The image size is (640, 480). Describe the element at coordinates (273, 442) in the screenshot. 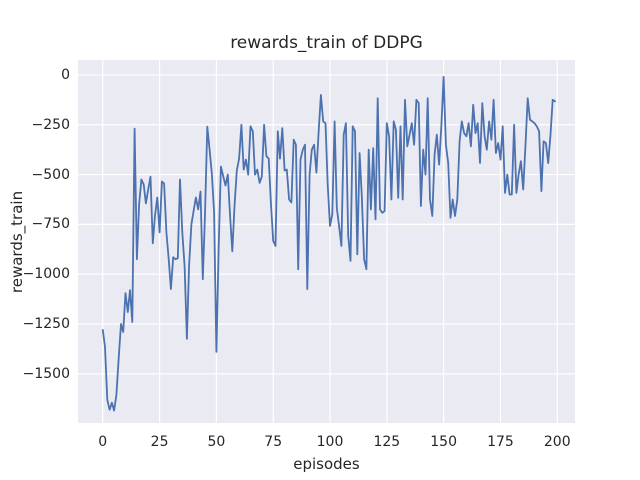

I see `x-tick-label: 75` at that location.